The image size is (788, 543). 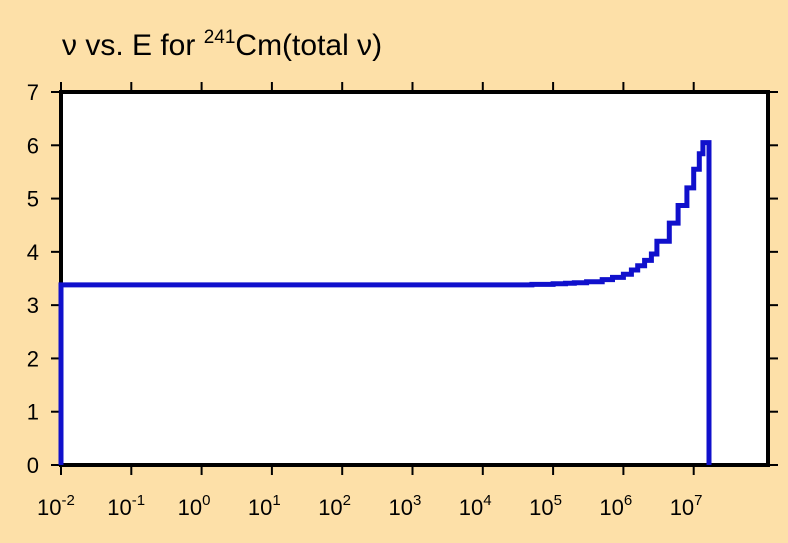 What do you see at coordinates (33, 412) in the screenshot?
I see `y-tick-label: 1` at bounding box center [33, 412].